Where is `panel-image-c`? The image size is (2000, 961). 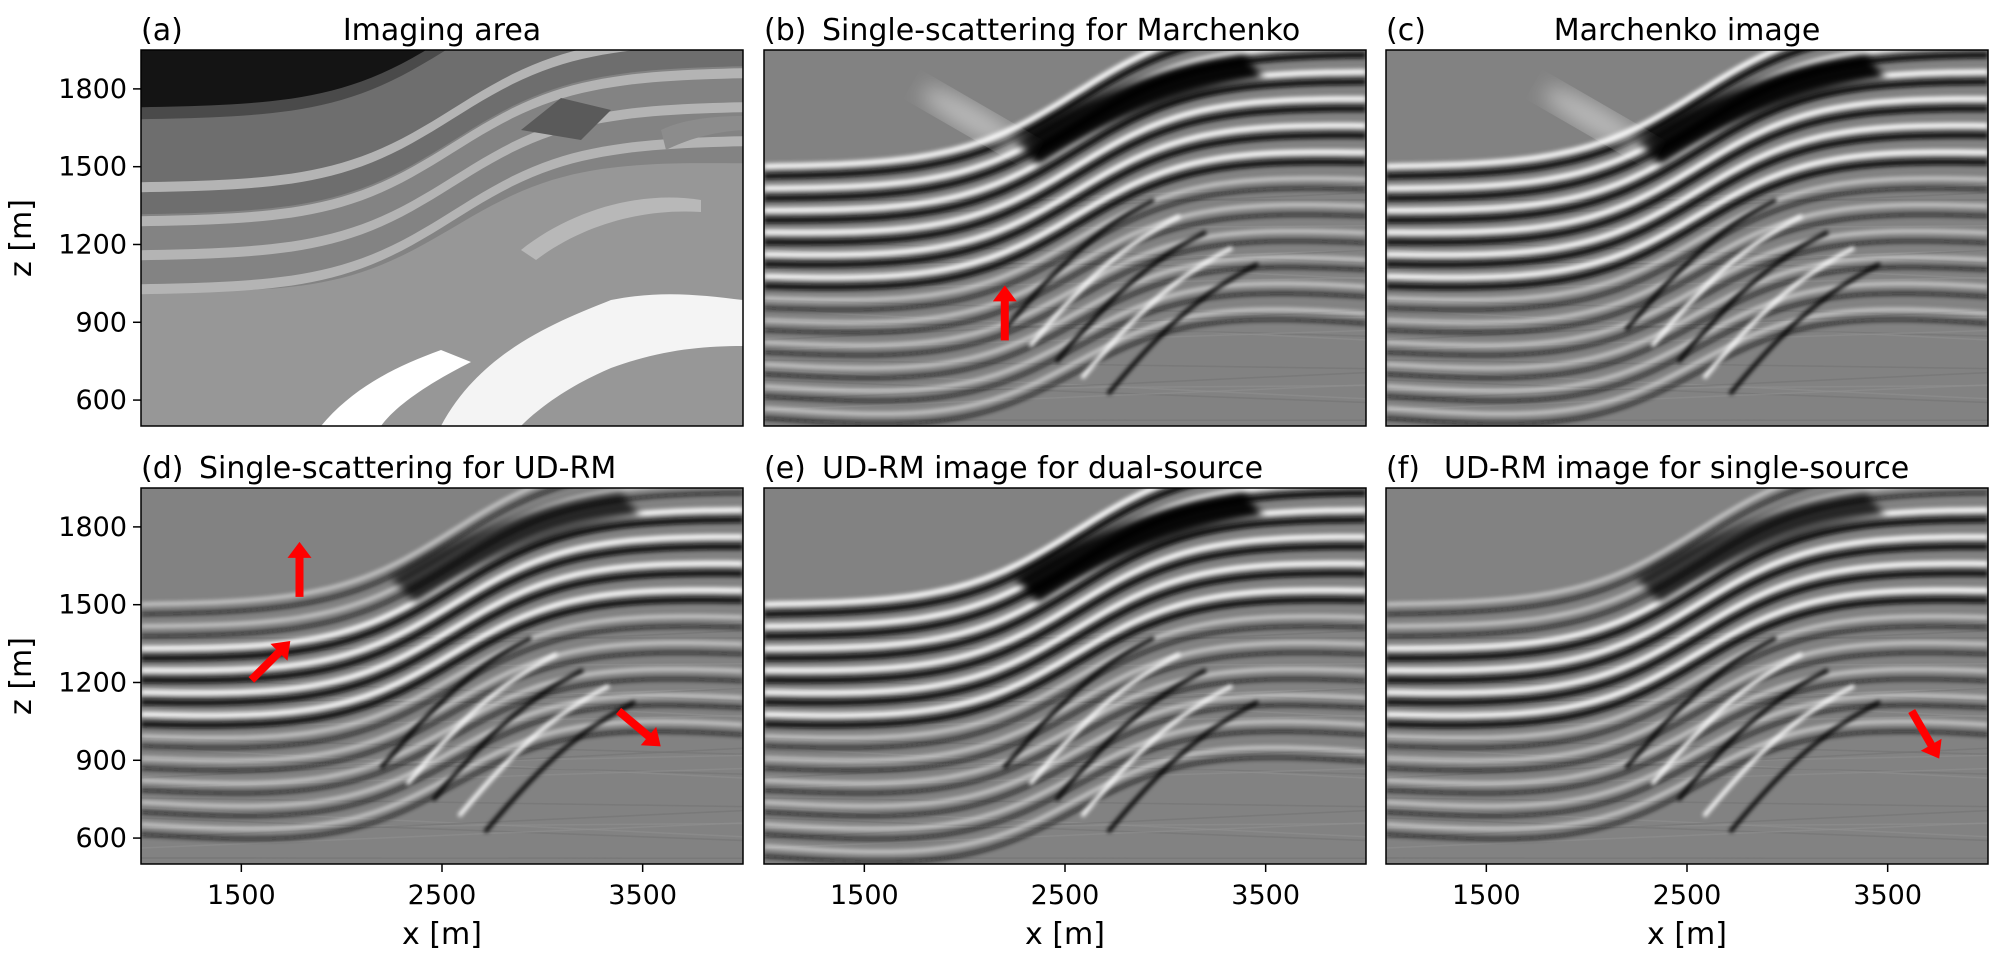 panel-image-c is located at coordinates (1687, 238).